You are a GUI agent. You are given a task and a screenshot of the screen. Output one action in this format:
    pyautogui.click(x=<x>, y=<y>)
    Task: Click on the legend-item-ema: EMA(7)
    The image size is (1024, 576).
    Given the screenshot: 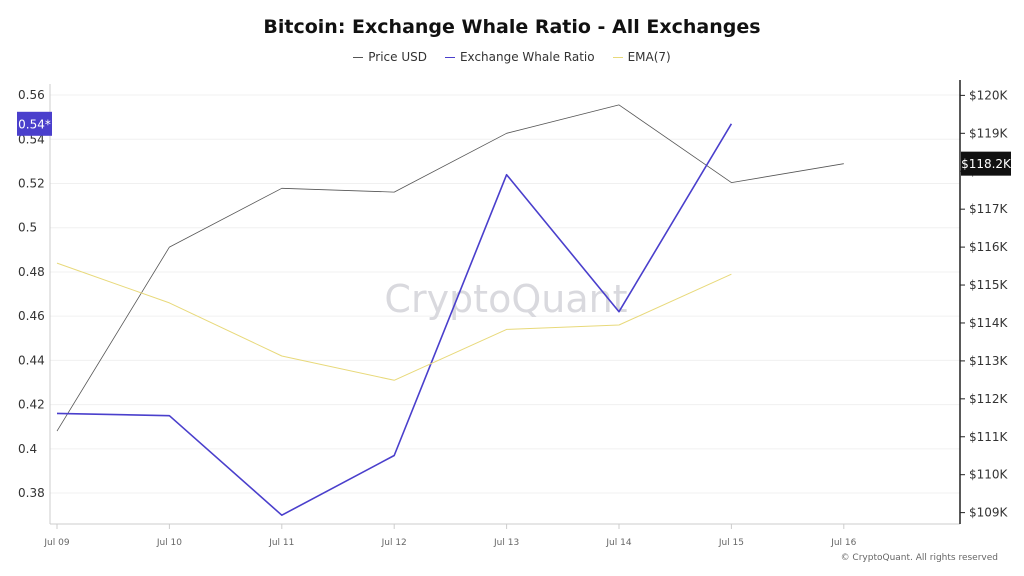 What is the action you would take?
    pyautogui.click(x=641, y=57)
    